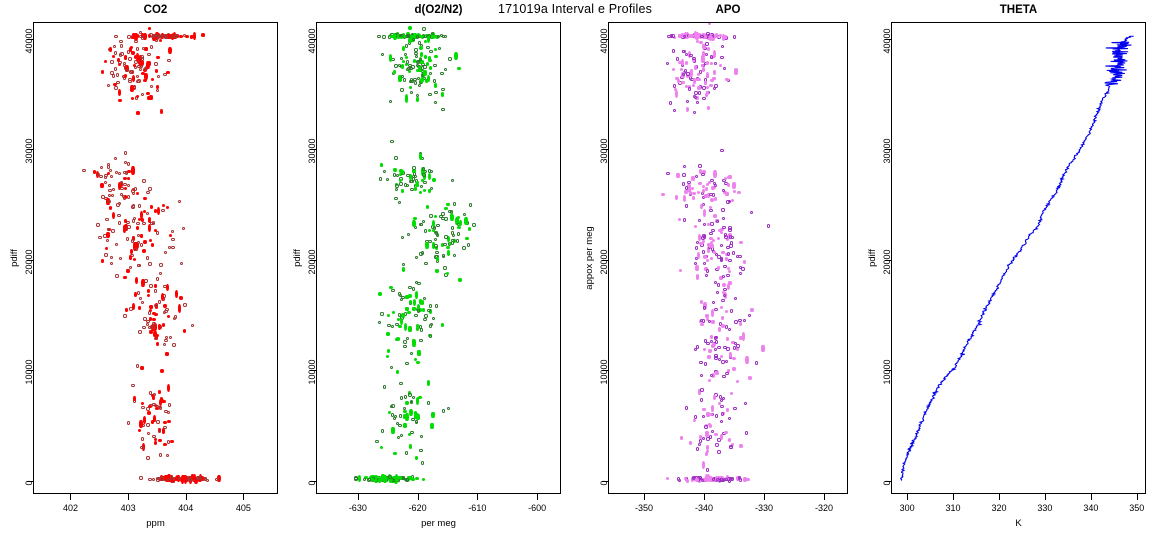 The width and height of the screenshot is (1150, 550). Describe the element at coordinates (703, 508) in the screenshot. I see `x-tick-label-apo-1: -340` at that location.